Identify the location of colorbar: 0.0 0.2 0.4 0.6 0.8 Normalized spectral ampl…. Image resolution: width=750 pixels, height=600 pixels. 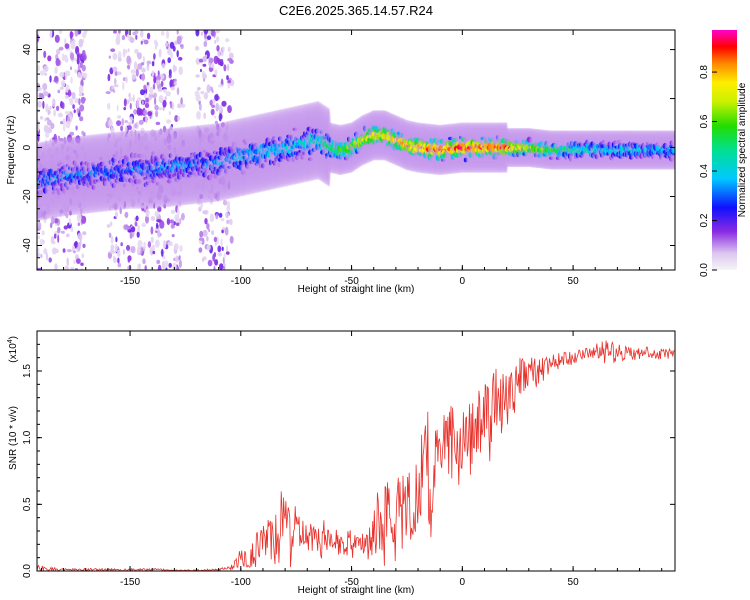
(723, 153).